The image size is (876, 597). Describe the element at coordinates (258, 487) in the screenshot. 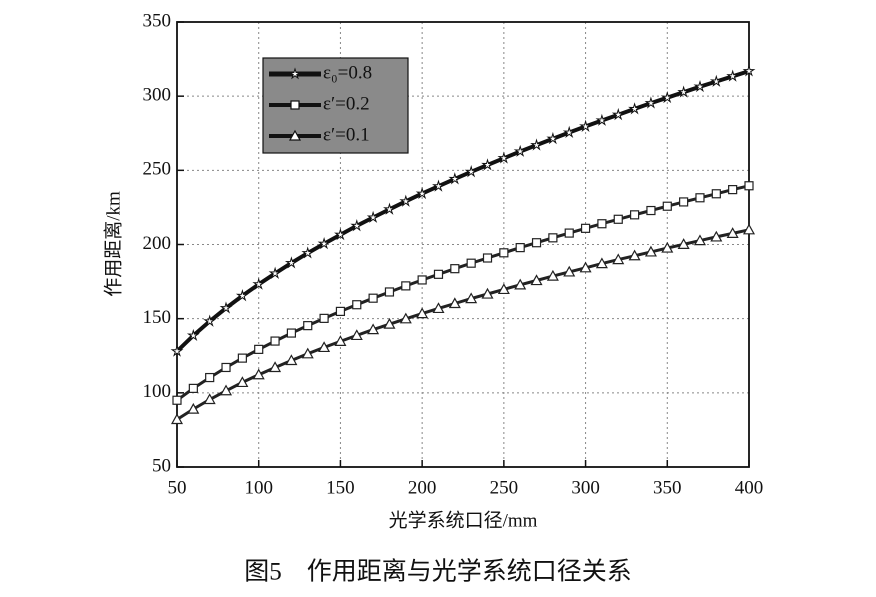

I see `x-tick-label: 100` at that location.